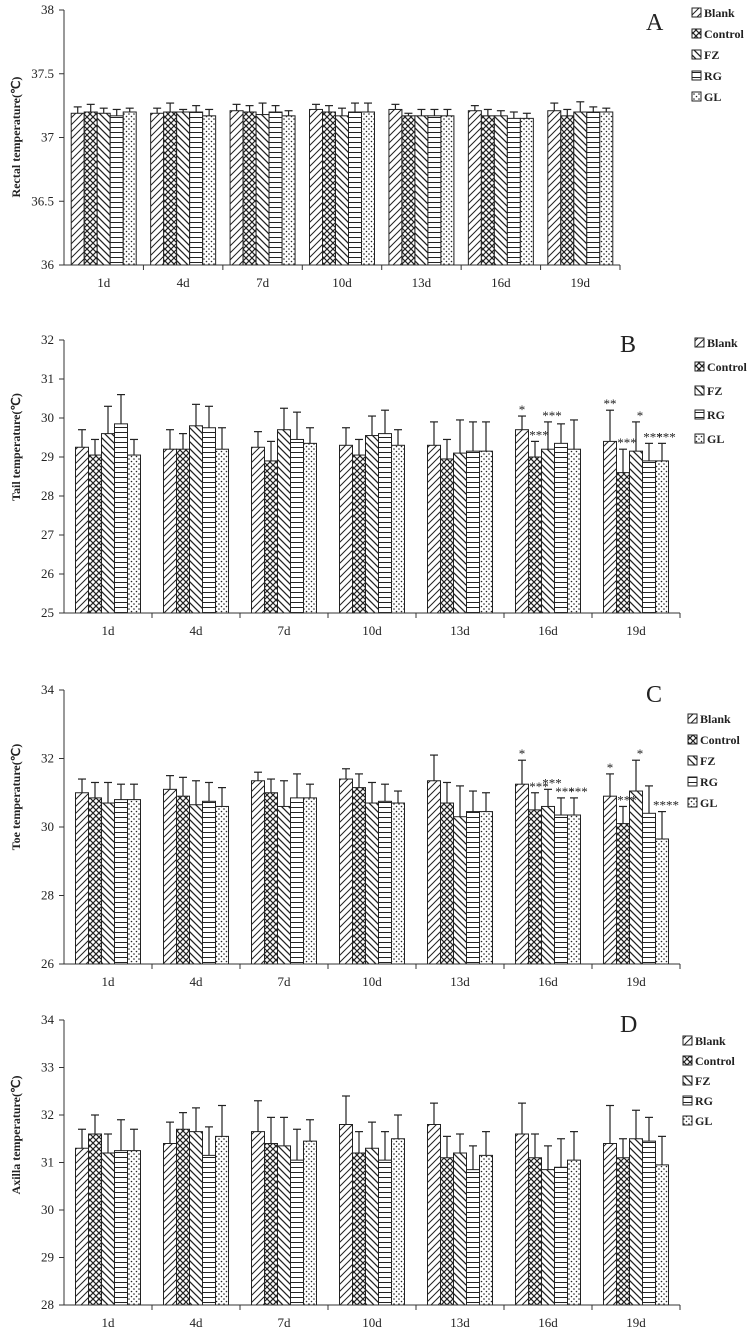 This screenshot has width=756, height=1328. I want to click on significance-mark: **, so click(610, 403).